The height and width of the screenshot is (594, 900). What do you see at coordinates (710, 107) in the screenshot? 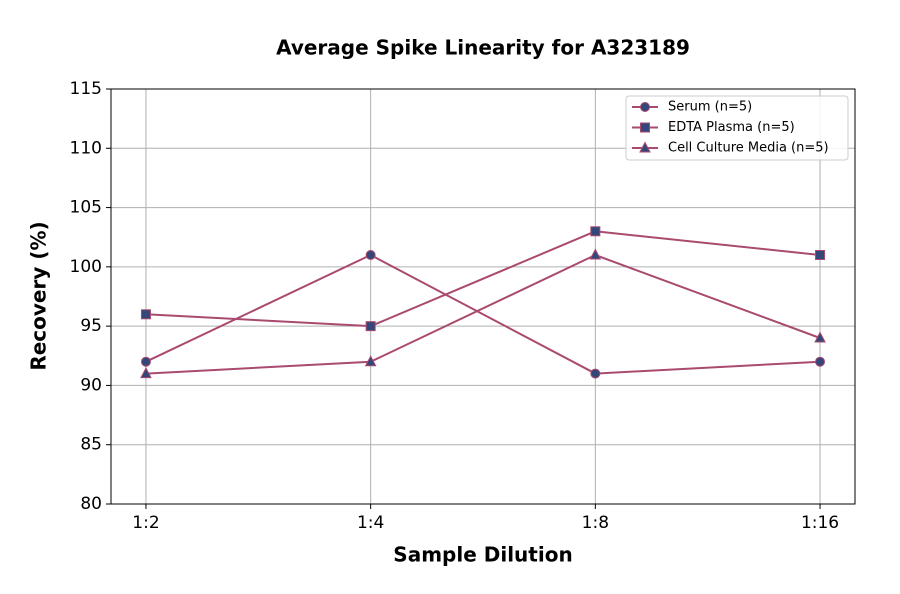
I see `legend-label: Serum (n=5)` at bounding box center [710, 107].